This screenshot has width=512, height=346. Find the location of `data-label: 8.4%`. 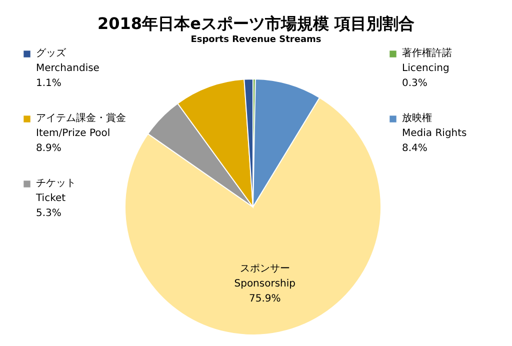

data-label: 8.4% is located at coordinates (415, 148).